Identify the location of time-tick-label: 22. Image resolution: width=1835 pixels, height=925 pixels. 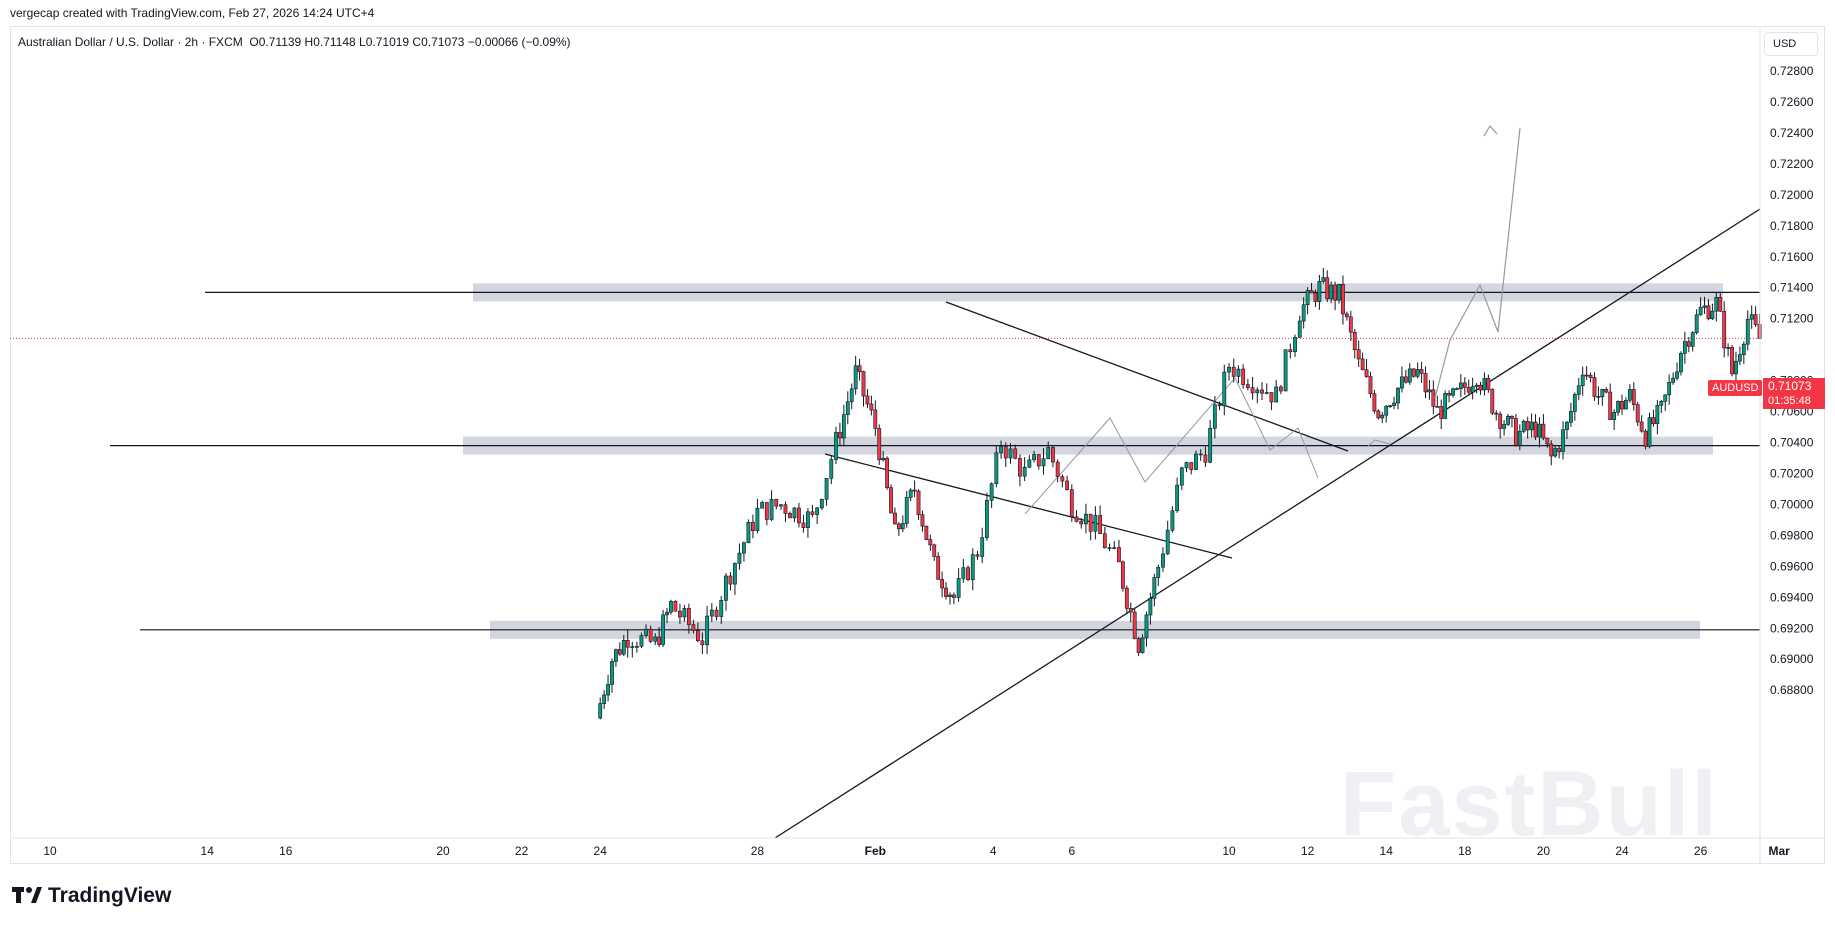
(522, 851).